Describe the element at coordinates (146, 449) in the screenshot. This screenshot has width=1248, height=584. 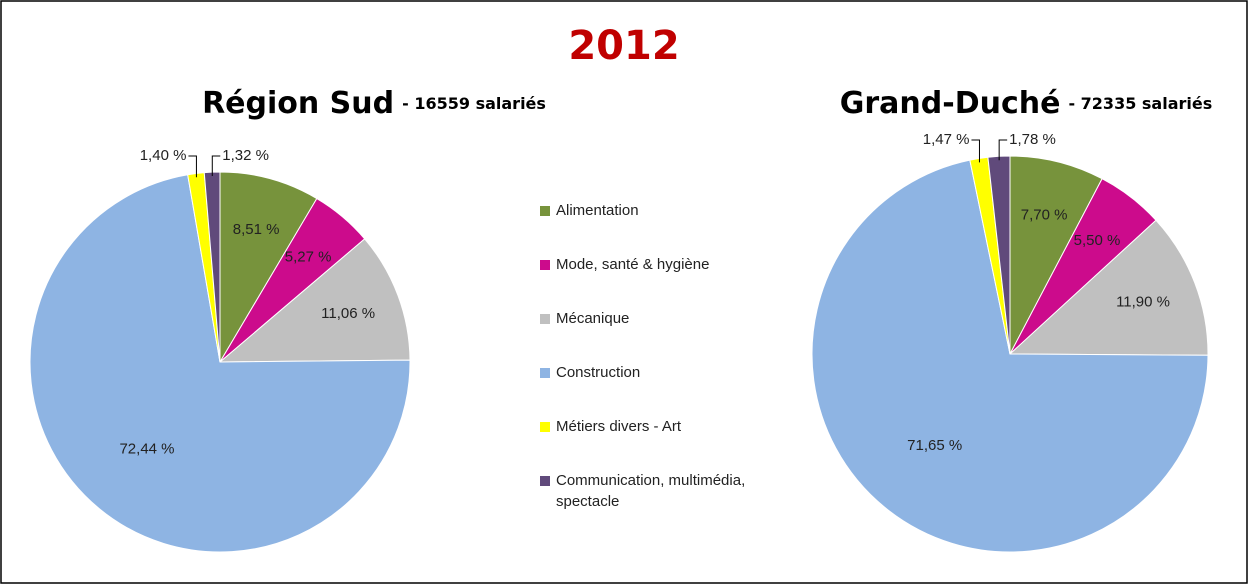
I see `data-label: 72,44 %` at that location.